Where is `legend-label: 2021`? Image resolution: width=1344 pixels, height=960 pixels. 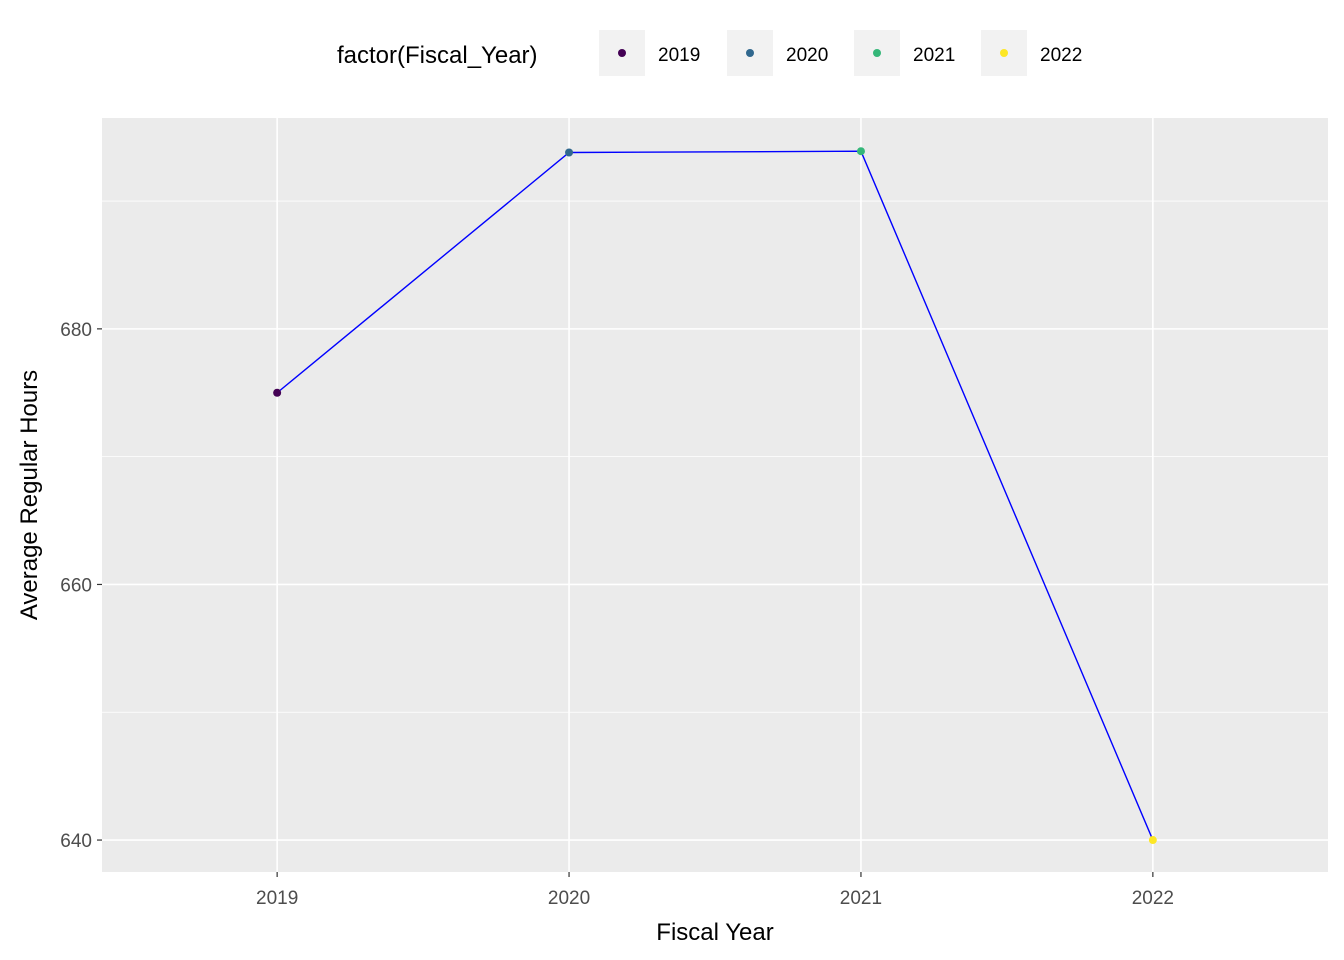 legend-label: 2021 is located at coordinates (934, 55).